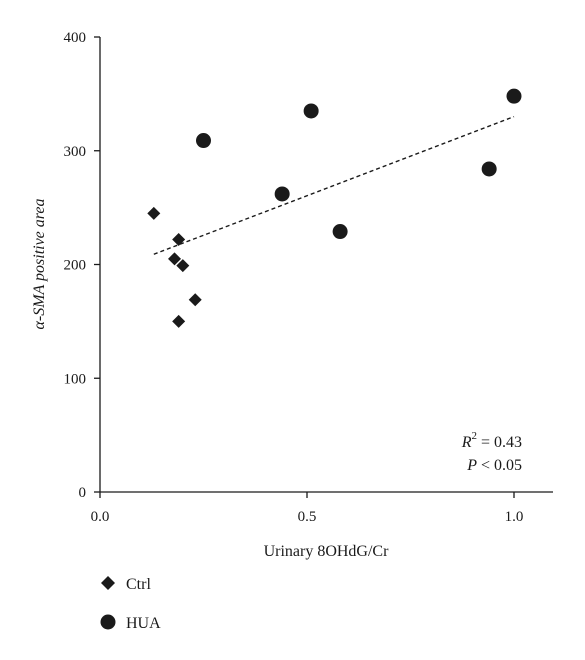 The height and width of the screenshot is (660, 585). Describe the element at coordinates (108, 583) in the screenshot. I see `legend-ctrl-diamond-icon` at that location.